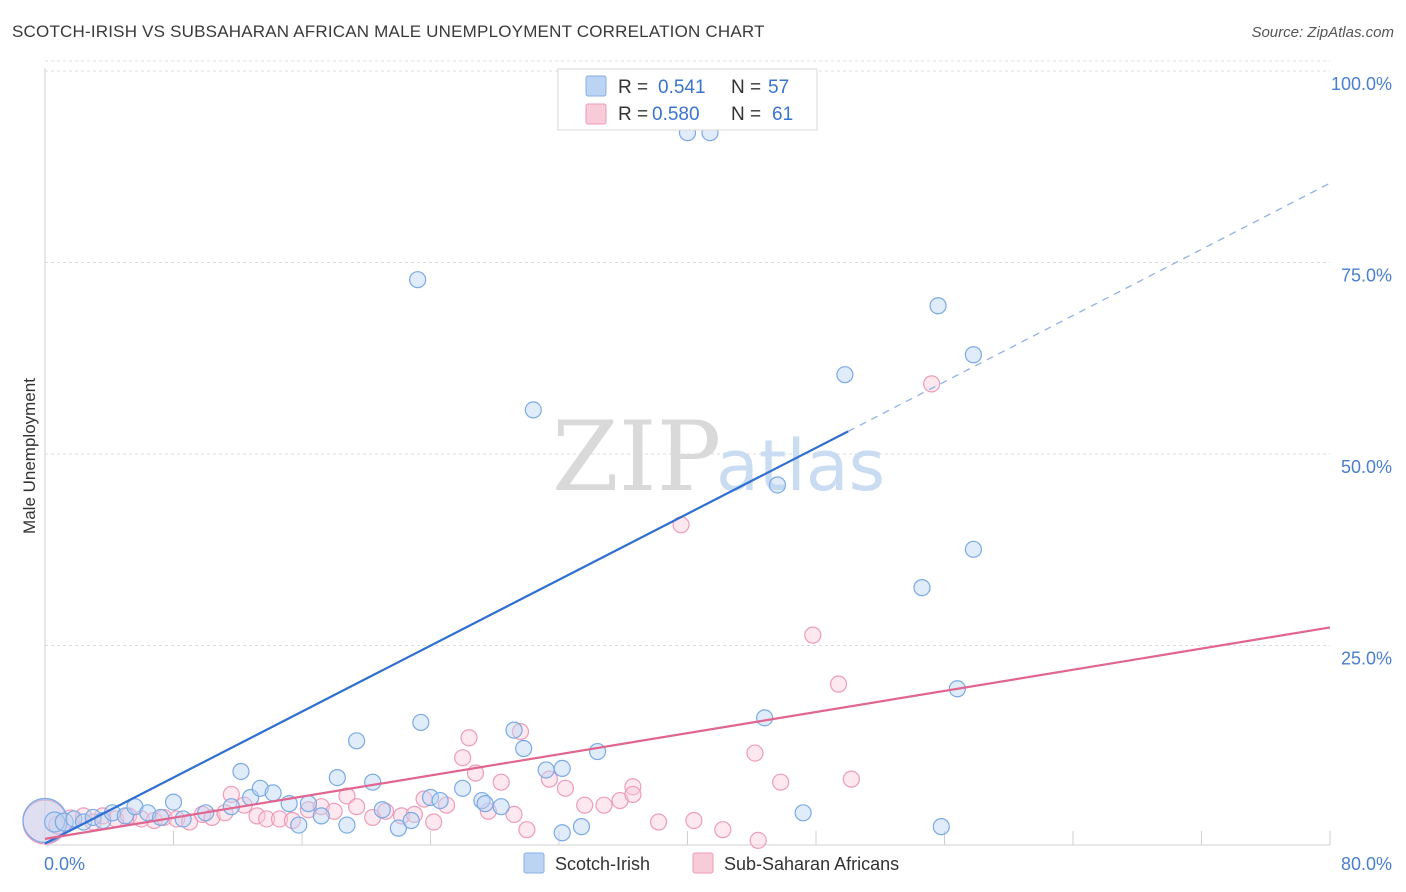  Describe the element at coordinates (602, 864) in the screenshot. I see `bottom-legend-scotch-irish: Scotch-Irish` at that location.